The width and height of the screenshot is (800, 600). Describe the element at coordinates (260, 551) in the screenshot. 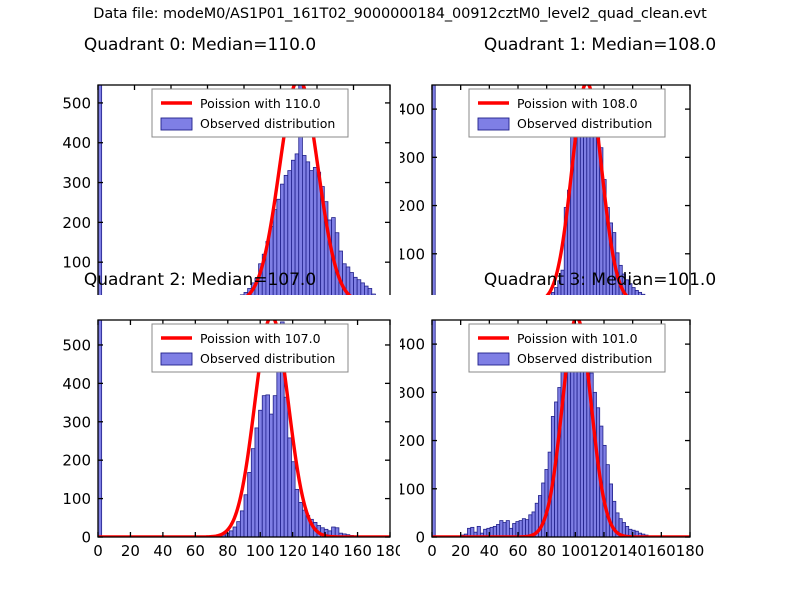

I see `x-tick-label: 100` at that location.